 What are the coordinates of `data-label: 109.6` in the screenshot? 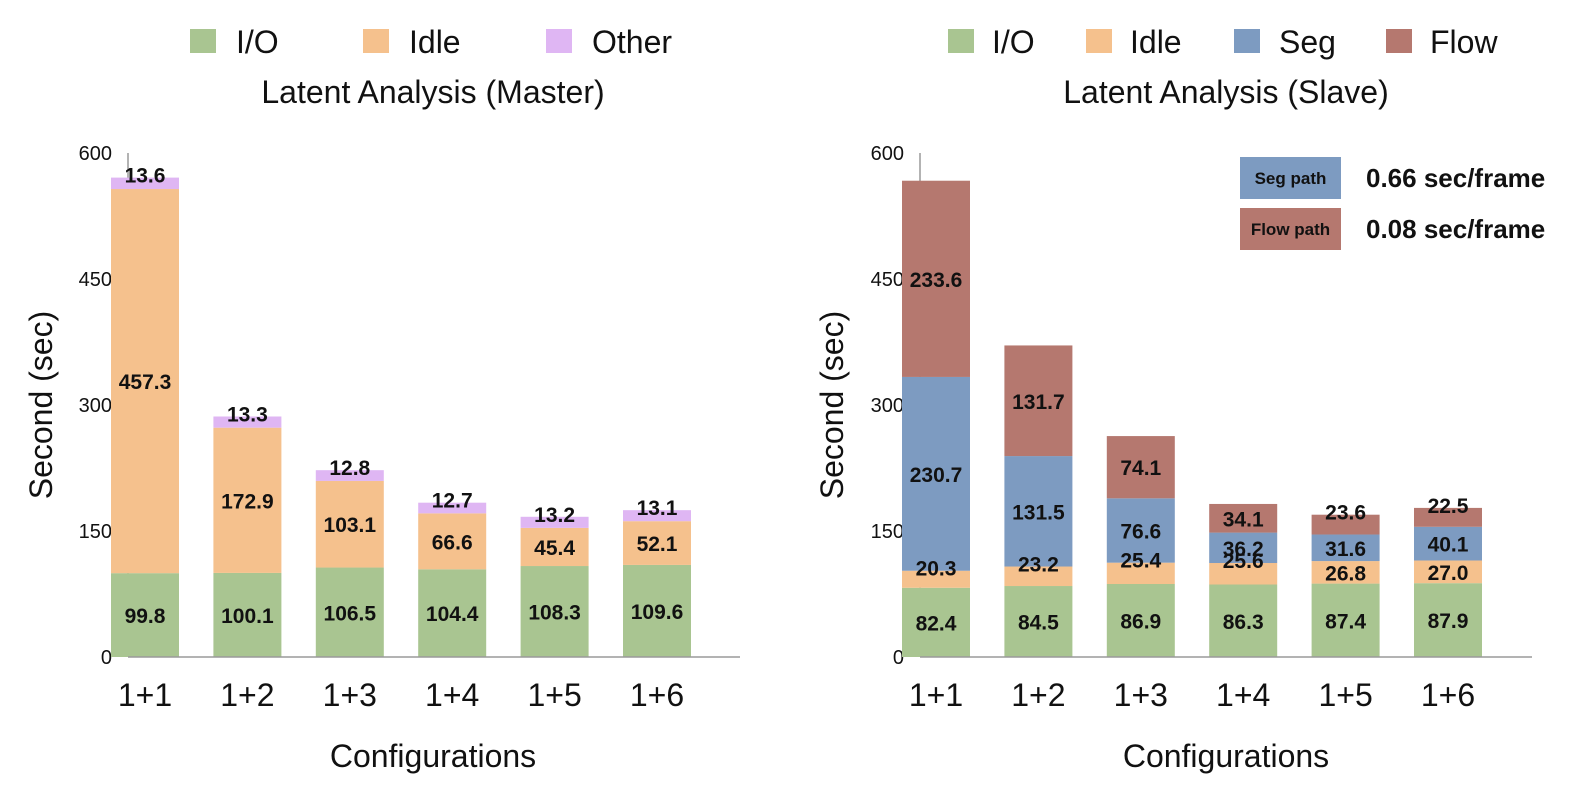 It's located at (657, 612).